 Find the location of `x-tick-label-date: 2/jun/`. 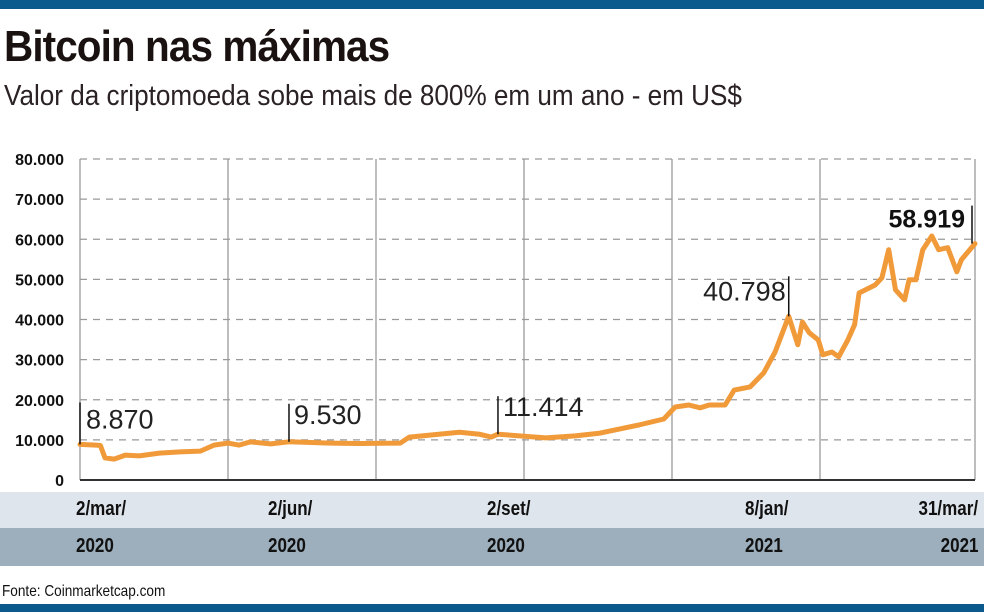

x-tick-label-date: 2/jun/ is located at coordinates (290, 509).